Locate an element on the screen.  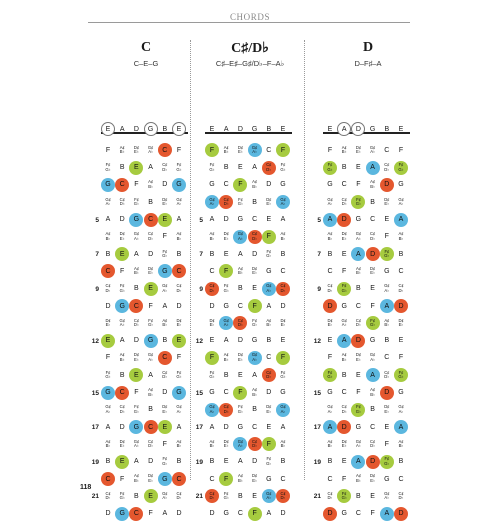
note-fifth: G♯ A♭ is located at coordinates (212, 409).